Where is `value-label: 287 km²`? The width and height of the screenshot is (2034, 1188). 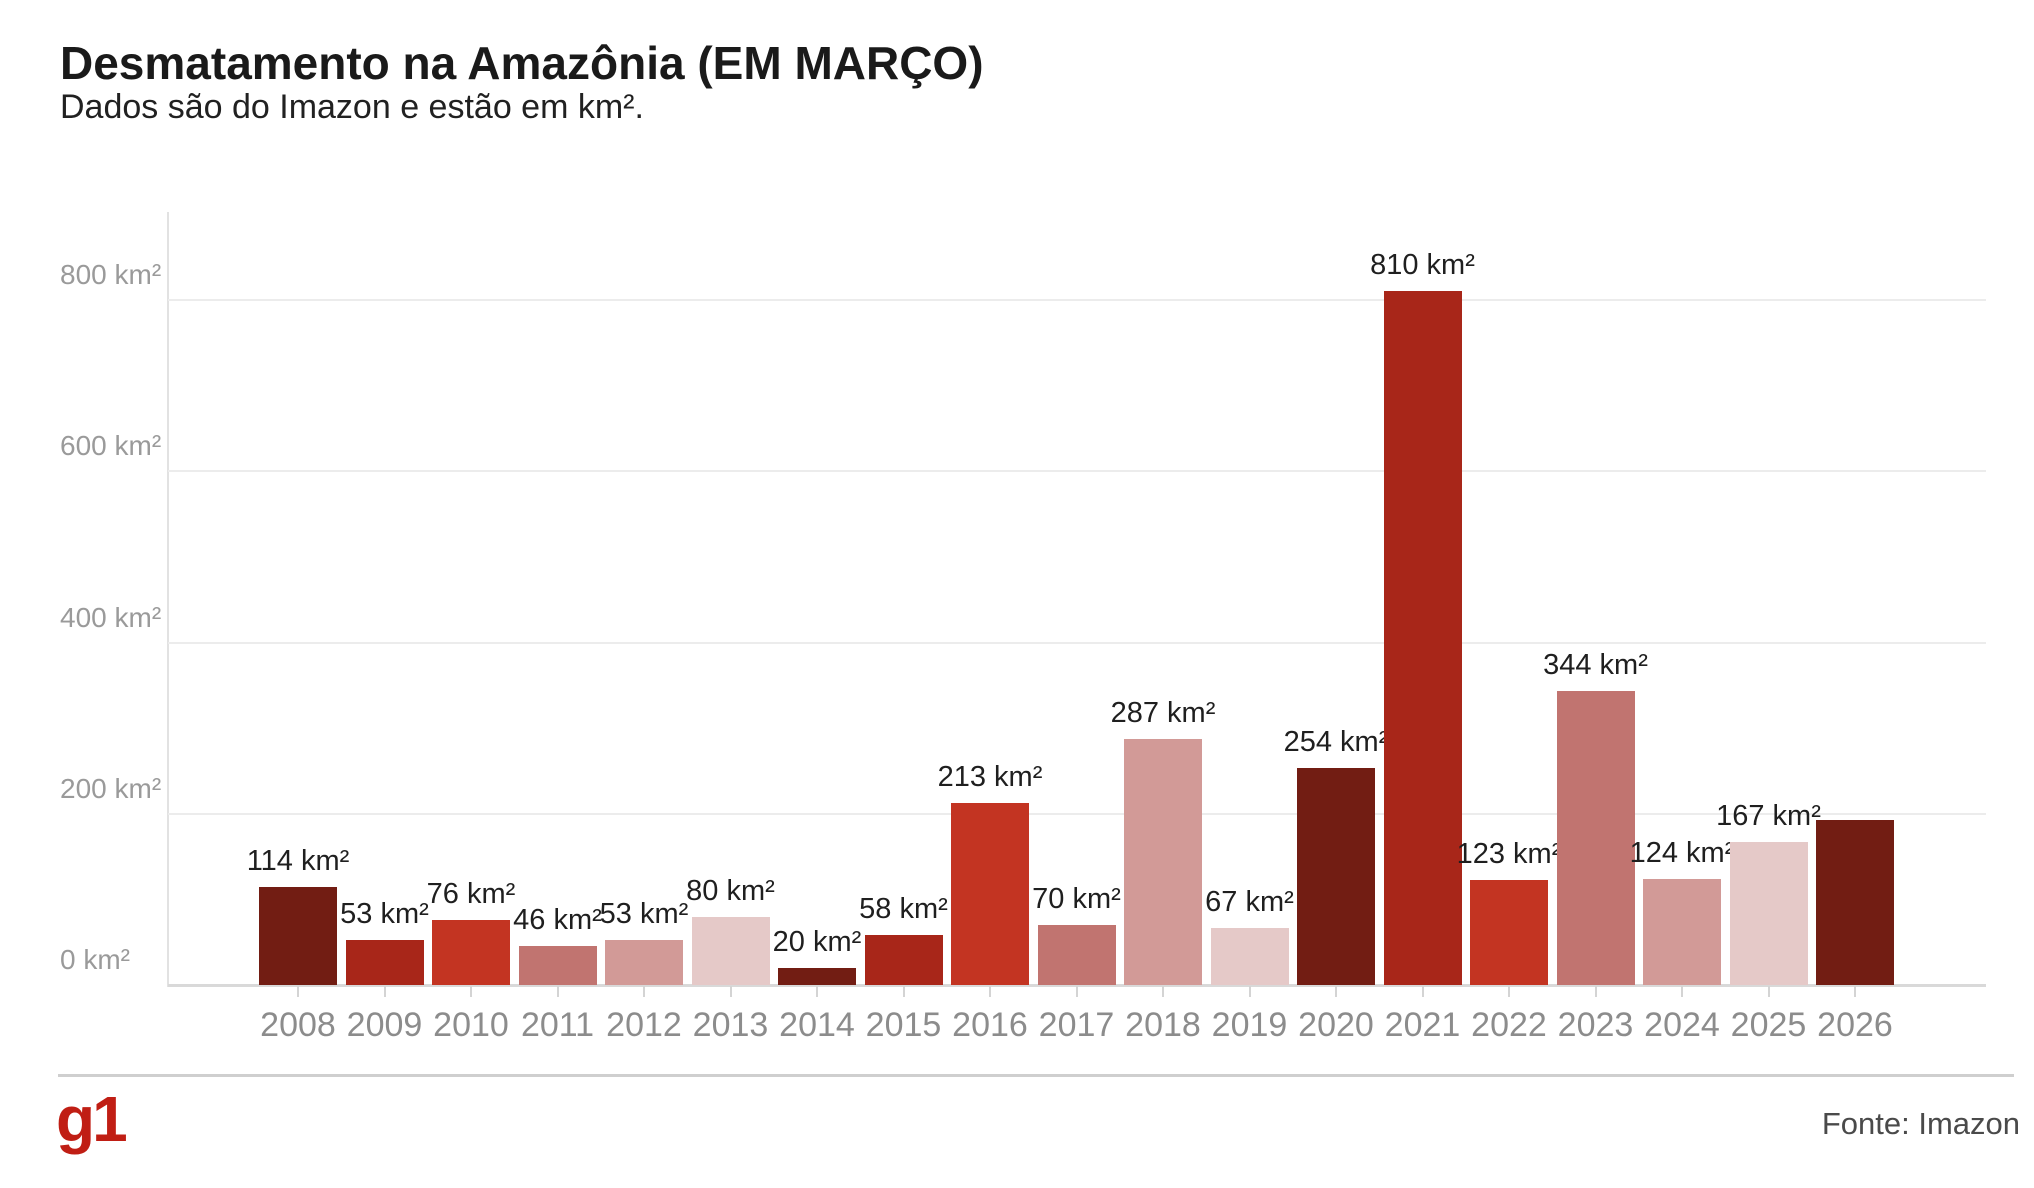 value-label: 287 km² is located at coordinates (1163, 713).